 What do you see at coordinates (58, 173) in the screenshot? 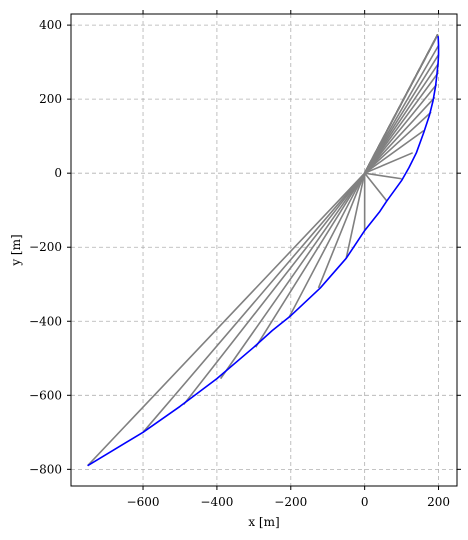
I see `y-tick-label: 0` at bounding box center [58, 173].